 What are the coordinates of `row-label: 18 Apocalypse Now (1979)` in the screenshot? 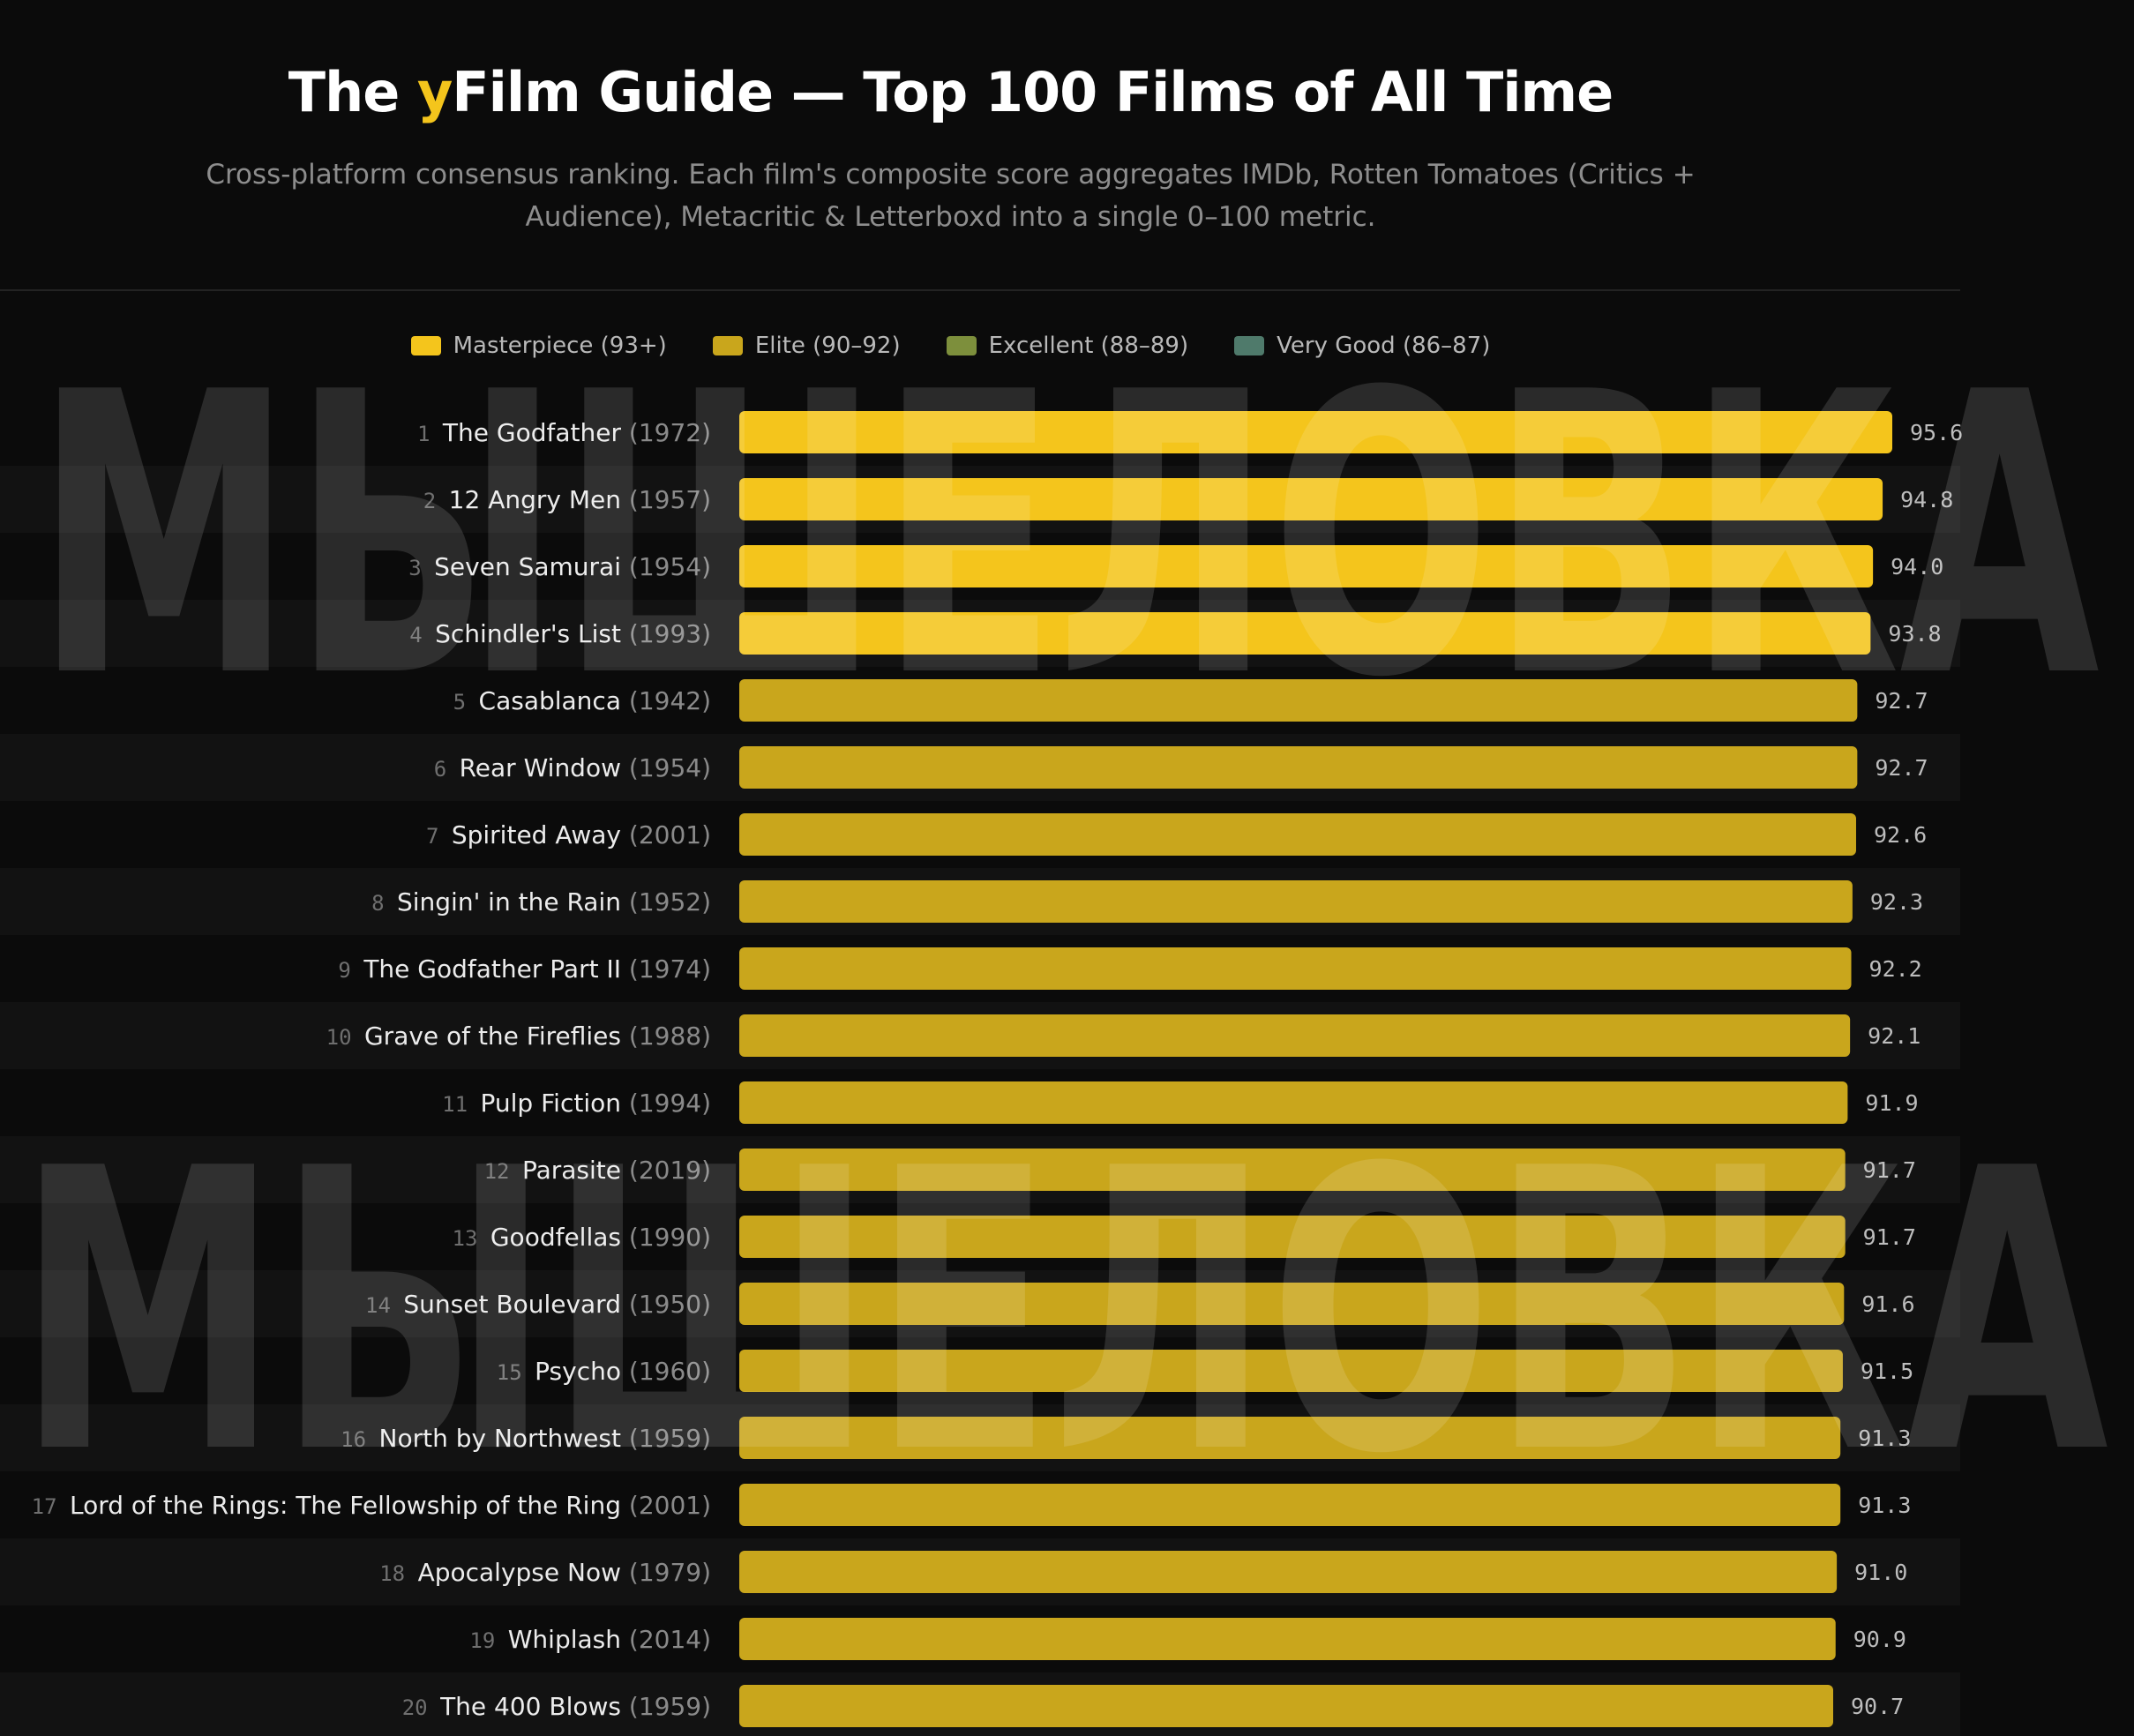 It's located at (545, 1572).